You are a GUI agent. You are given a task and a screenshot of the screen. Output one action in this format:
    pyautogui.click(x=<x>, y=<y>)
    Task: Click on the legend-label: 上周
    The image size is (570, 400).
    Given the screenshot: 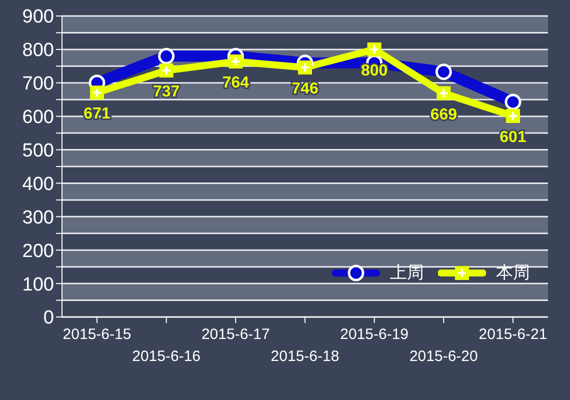 What is the action you would take?
    pyautogui.click(x=407, y=273)
    